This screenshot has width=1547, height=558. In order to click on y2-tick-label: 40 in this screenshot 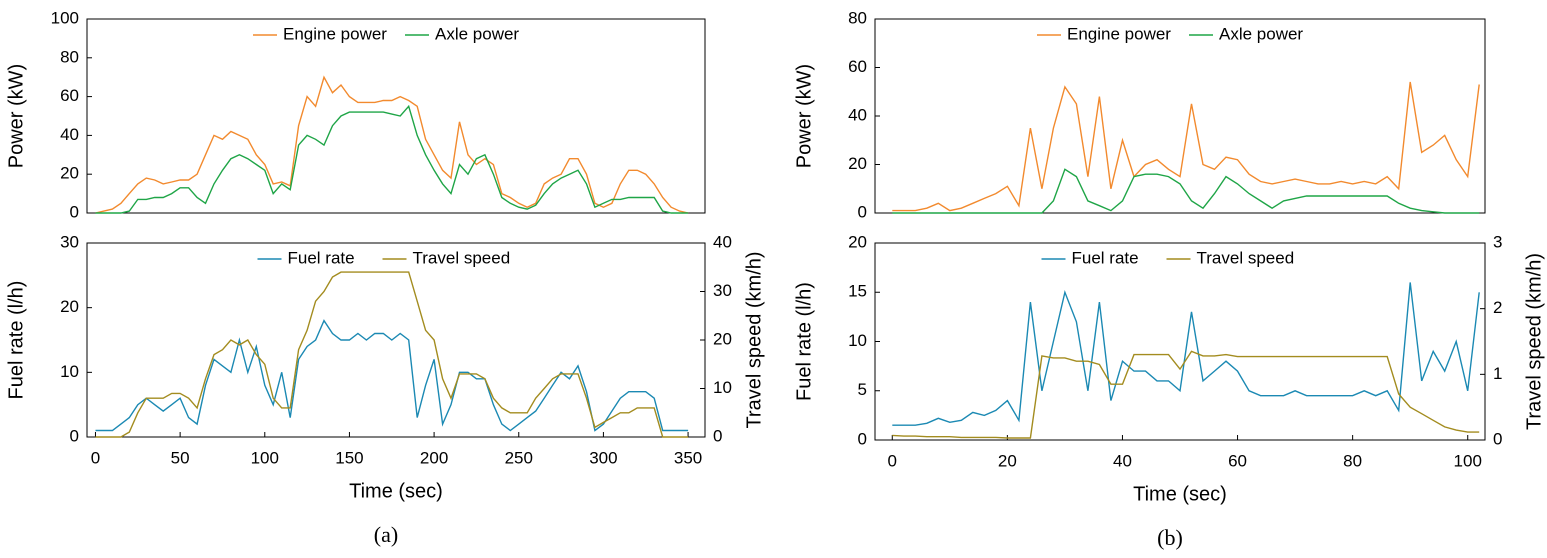, I will do `click(722, 241)`.